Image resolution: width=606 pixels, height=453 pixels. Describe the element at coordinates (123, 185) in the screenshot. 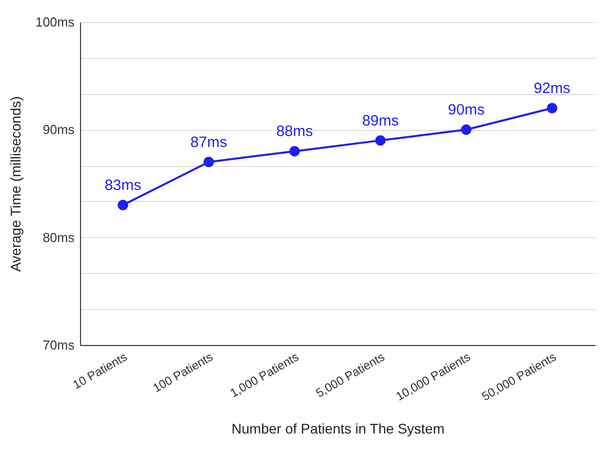

I see `data-label: 83ms` at that location.